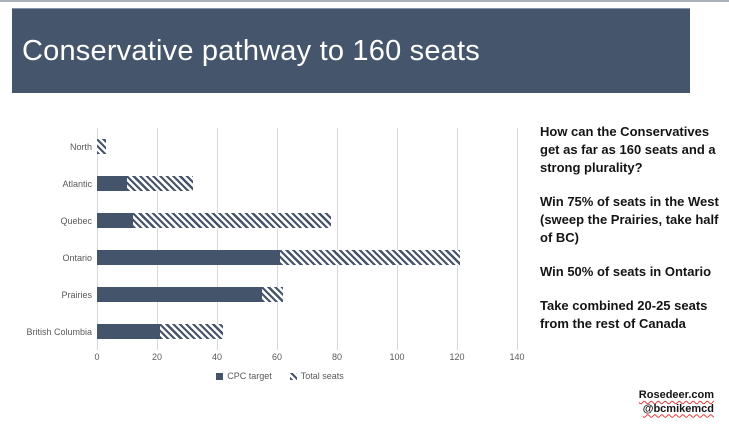 This screenshot has height=424, width=729. I want to click on cpc-target-swatch-icon, so click(220, 376).